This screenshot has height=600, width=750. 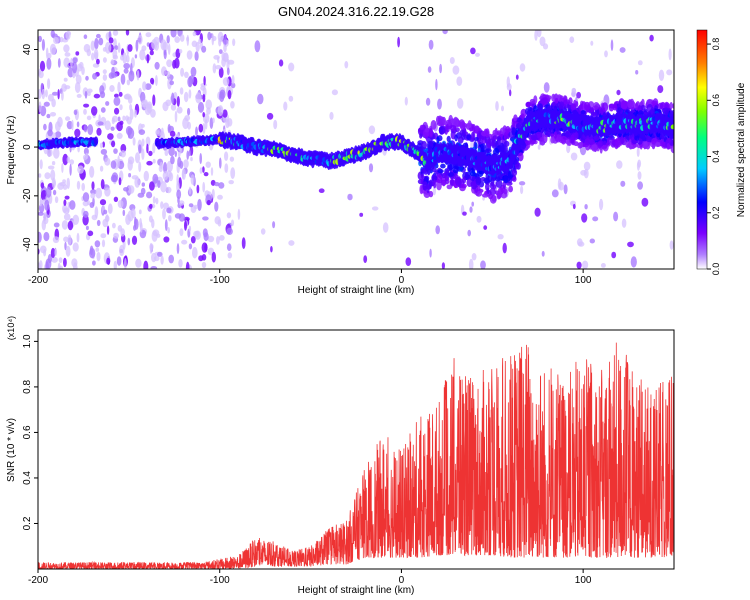 I want to click on snr-x-label: Height of straight line (km), so click(x=356, y=590).